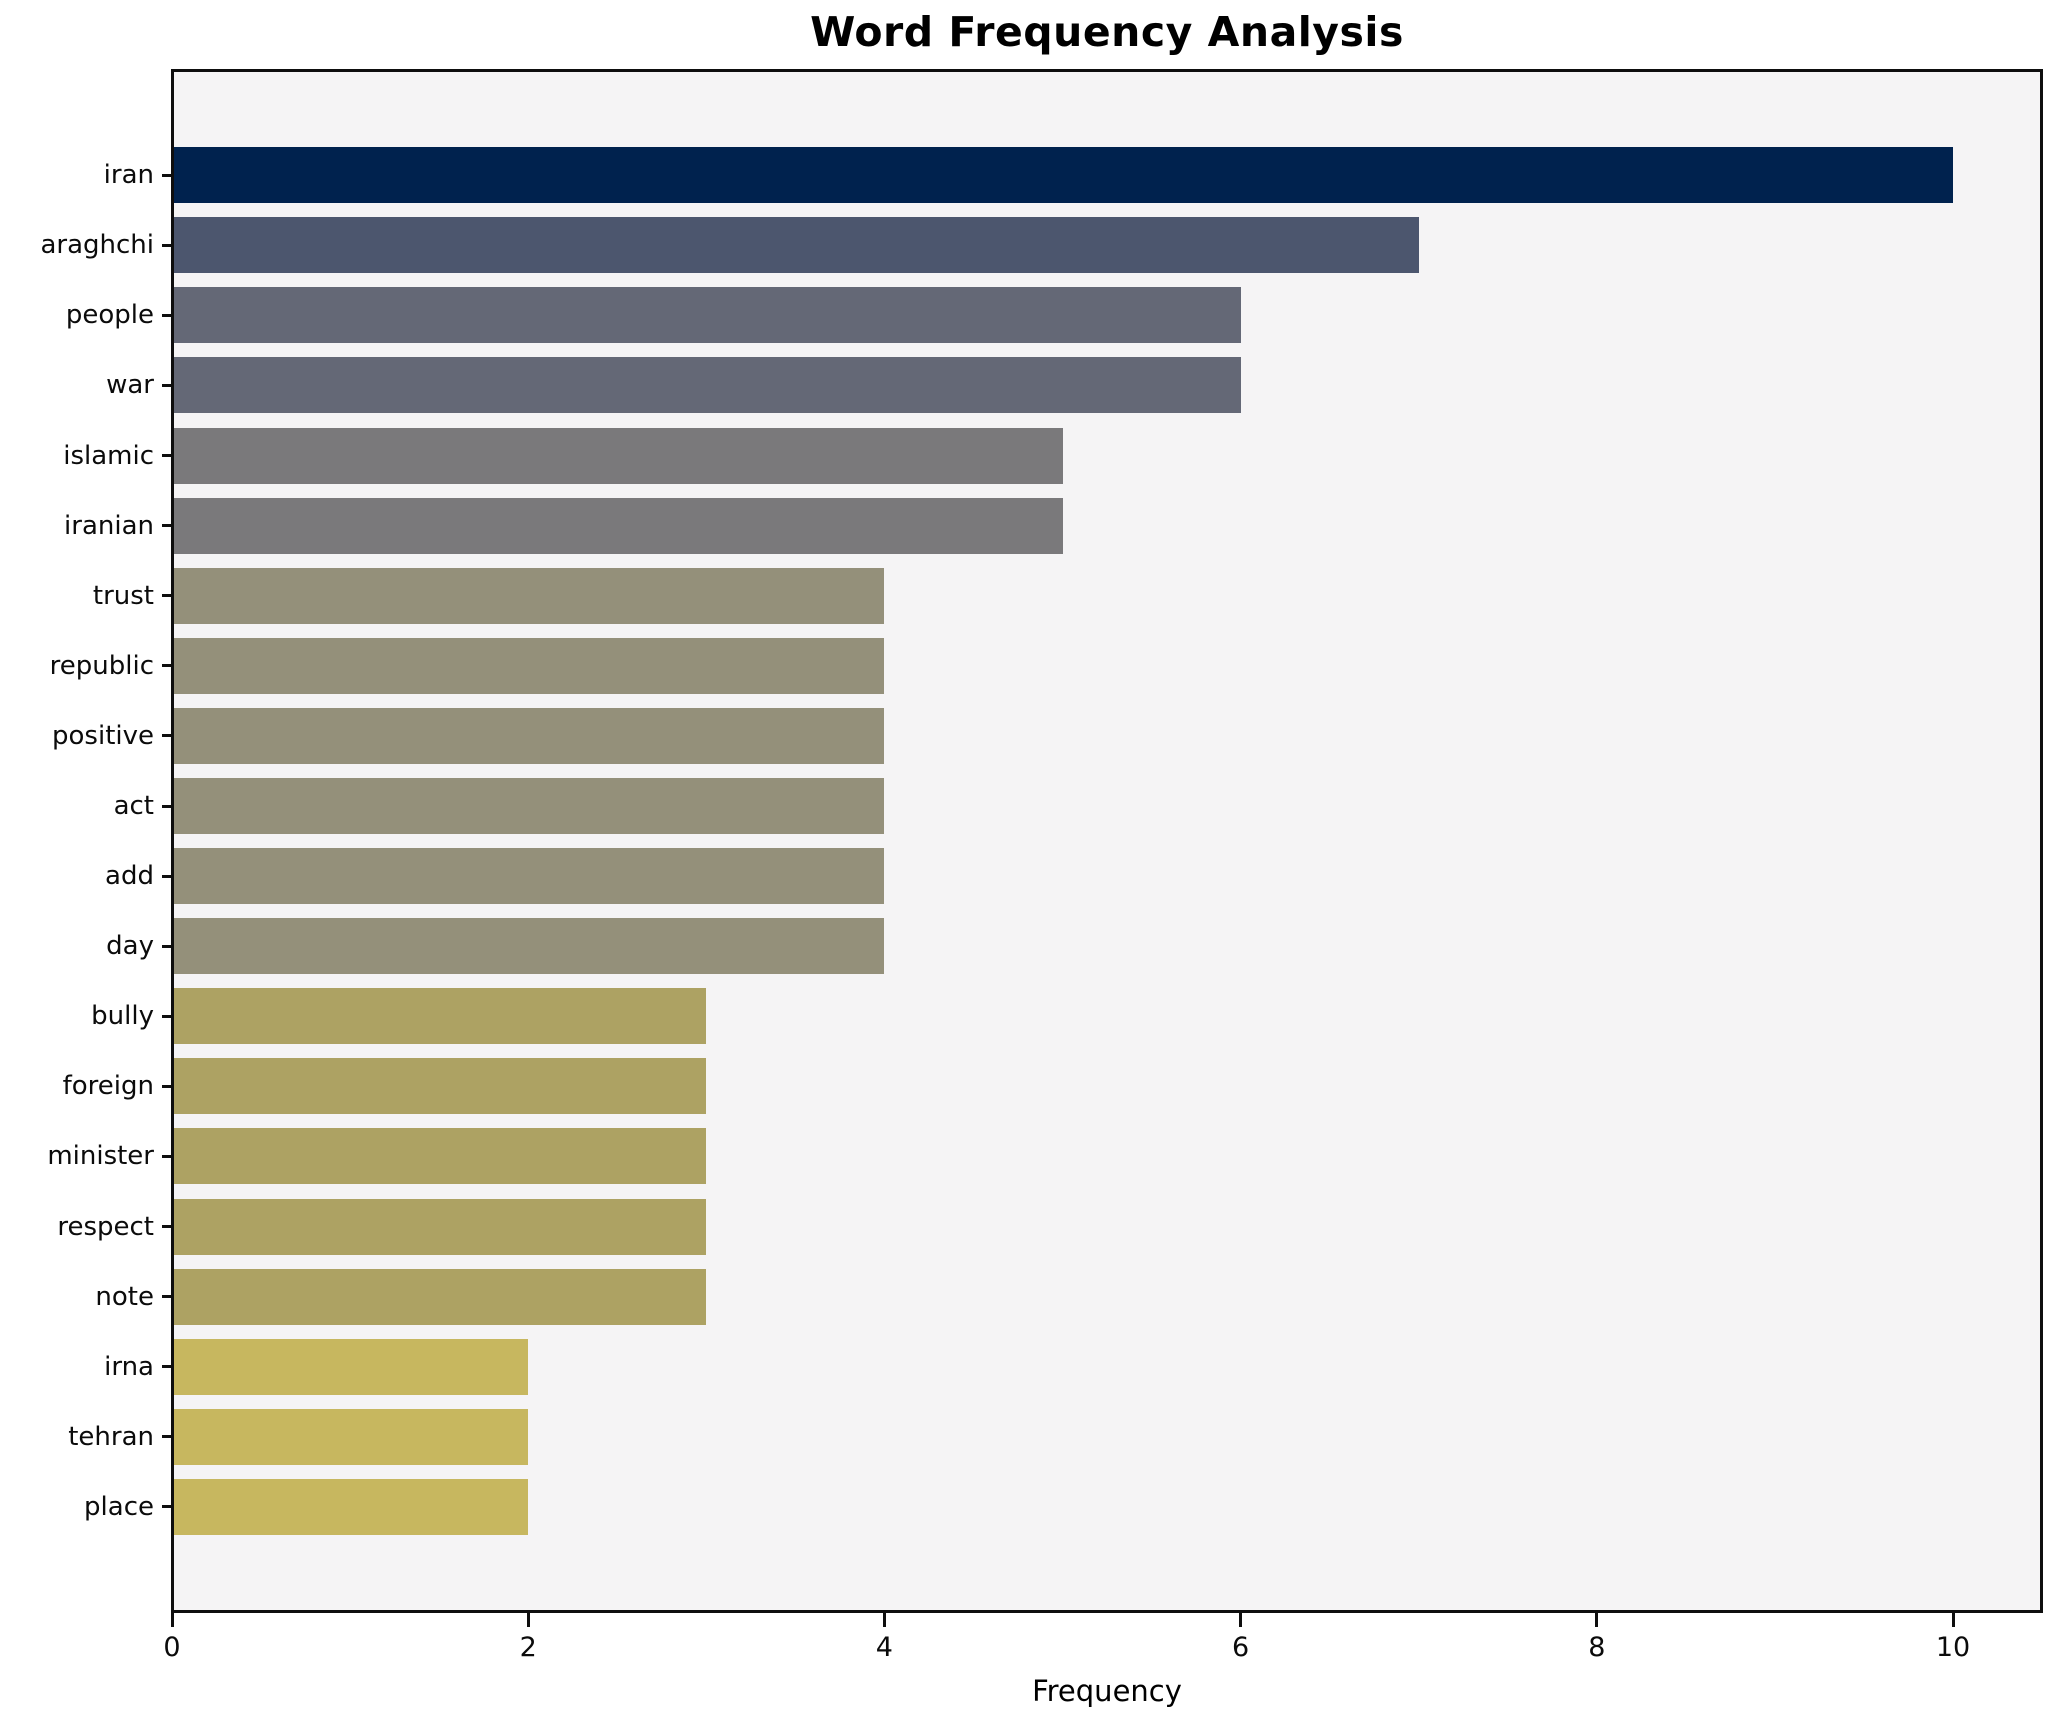 Image resolution: width=2047 pixels, height=1722 pixels. Describe the element at coordinates (101, 665) in the screenshot. I see `y-tick-label-republic: republic` at that location.